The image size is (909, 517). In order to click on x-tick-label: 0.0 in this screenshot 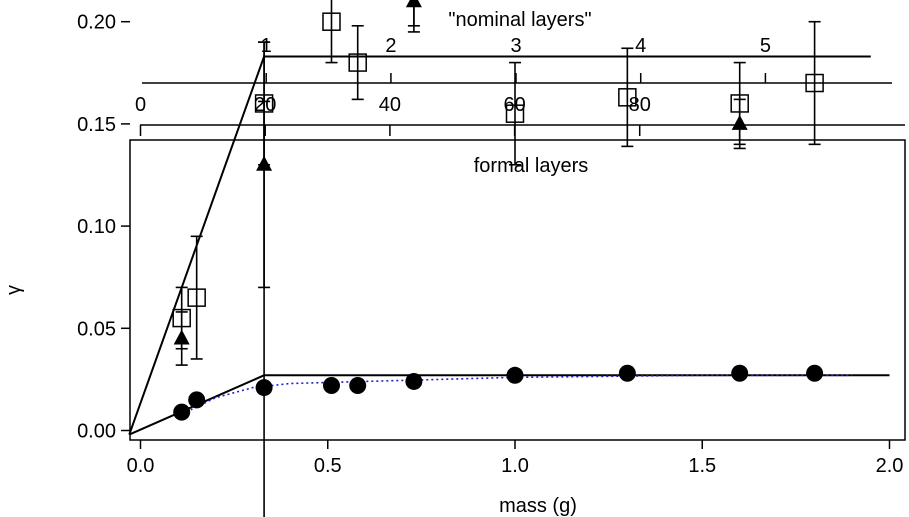, I will do `click(141, 466)`.